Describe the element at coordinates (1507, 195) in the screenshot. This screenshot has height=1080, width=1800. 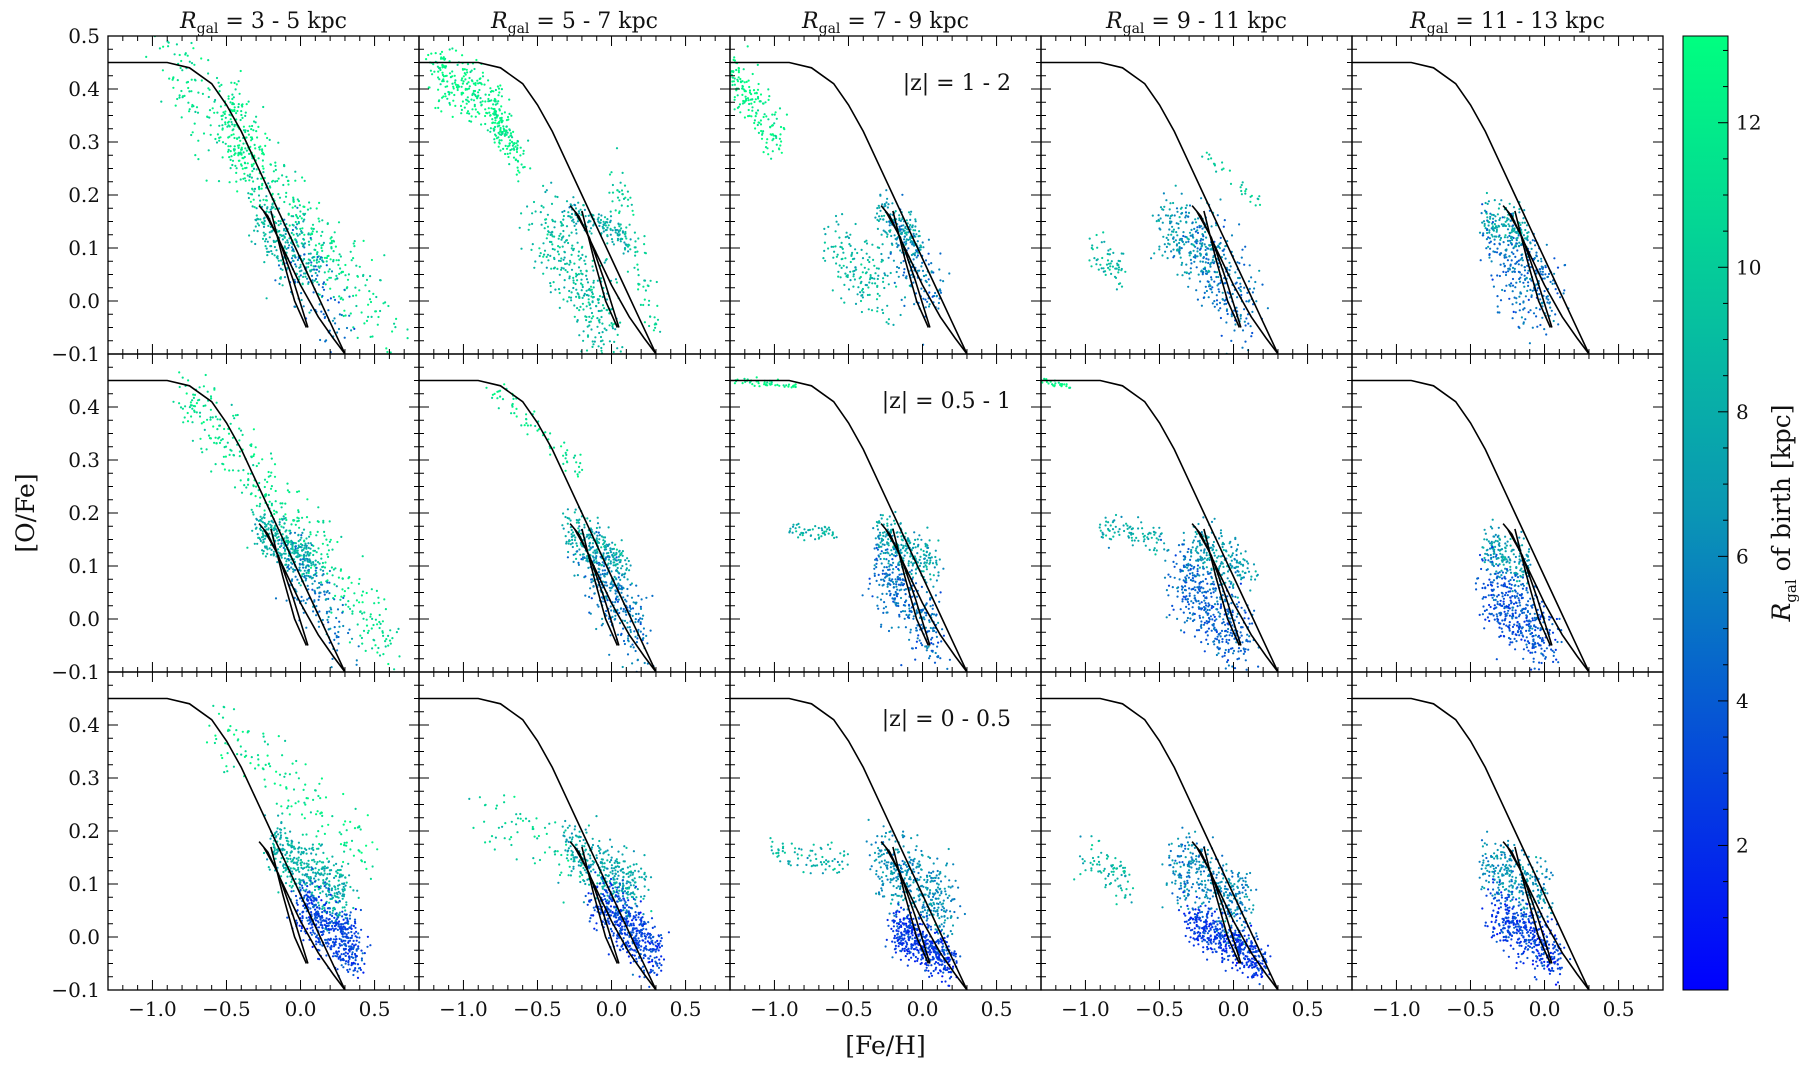
I see `panel-frame` at that location.